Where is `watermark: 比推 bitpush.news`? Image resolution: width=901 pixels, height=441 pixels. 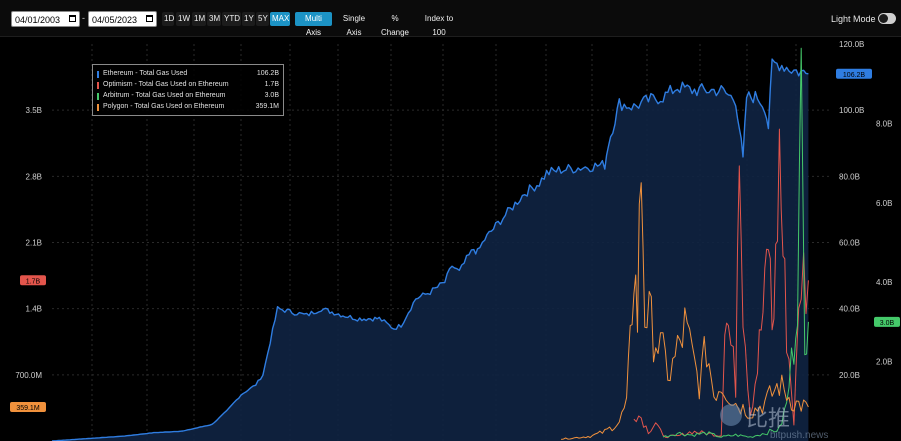 watermark: 比推 bitpush.news is located at coordinates (778, 420).